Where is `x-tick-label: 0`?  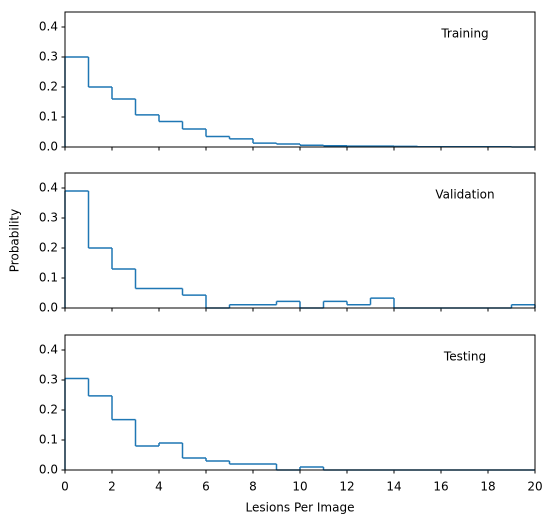
x-tick-label: 0 is located at coordinates (65, 487).